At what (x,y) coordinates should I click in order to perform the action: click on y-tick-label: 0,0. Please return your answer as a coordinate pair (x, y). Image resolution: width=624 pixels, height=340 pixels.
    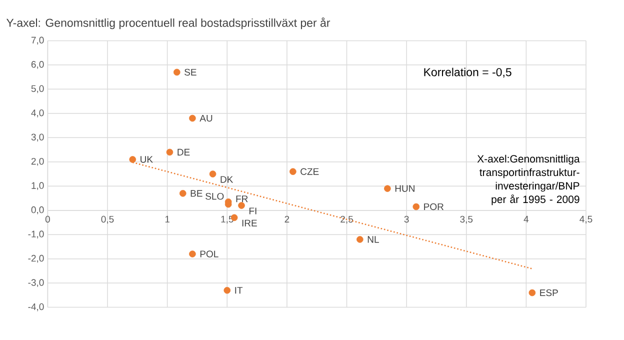
    Looking at the image, I should click on (37, 210).